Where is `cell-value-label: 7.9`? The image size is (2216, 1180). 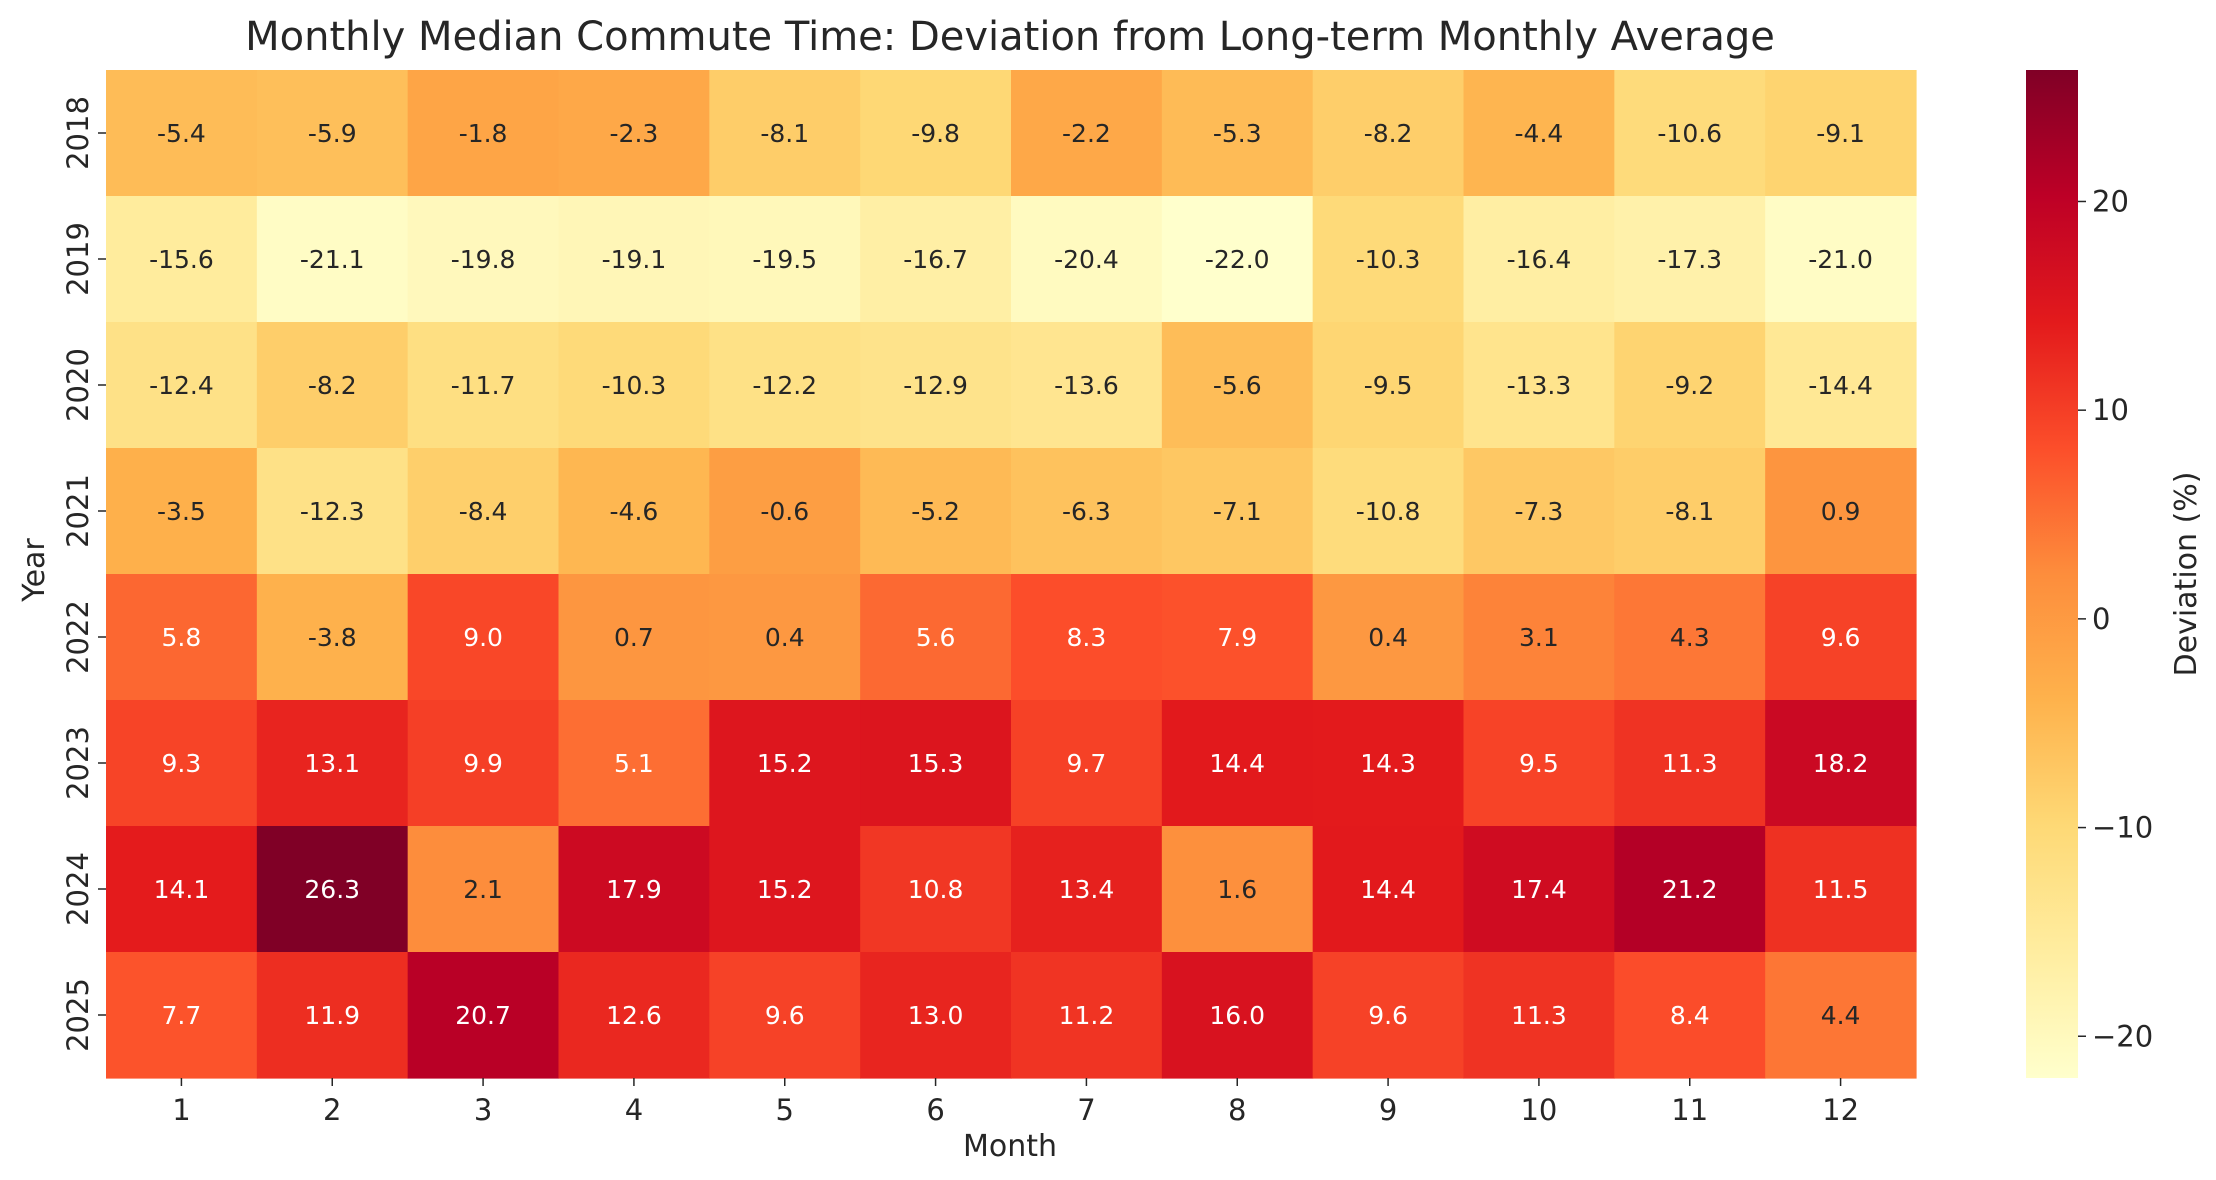 cell-value-label: 7.9 is located at coordinates (1237, 637).